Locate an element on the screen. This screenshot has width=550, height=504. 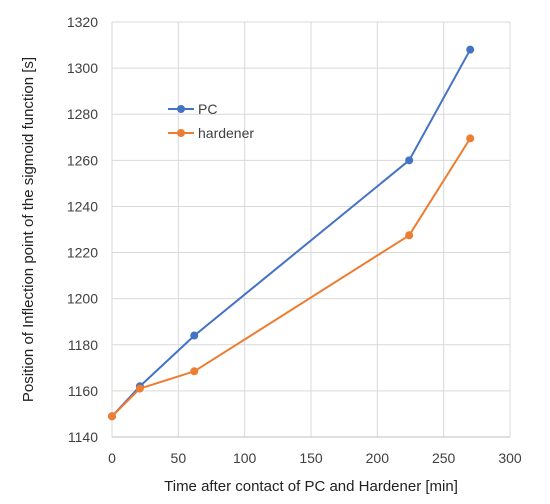
y-tick-label: 1180 is located at coordinates (83, 345).